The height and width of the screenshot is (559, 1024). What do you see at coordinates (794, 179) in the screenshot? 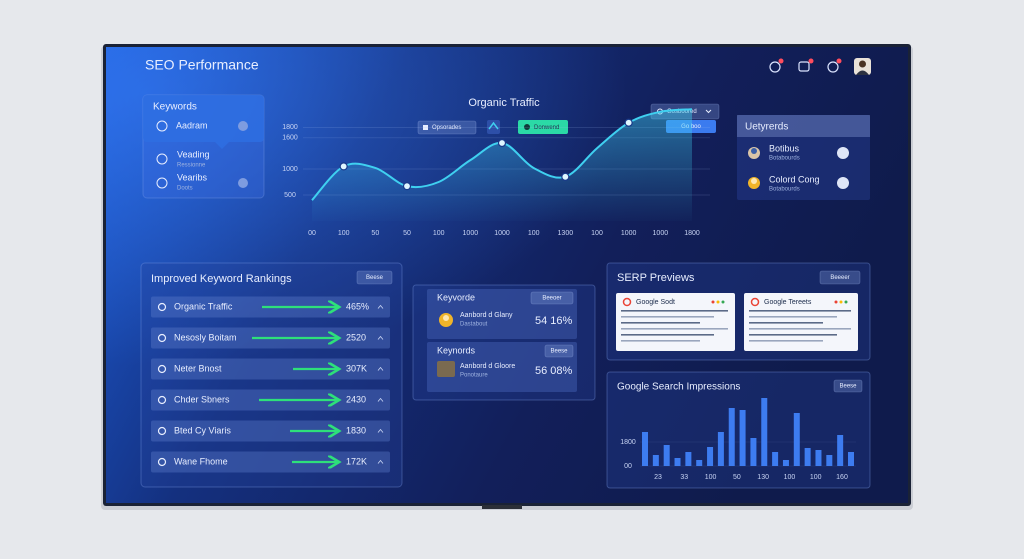
I see `item-name: Colord Cong` at bounding box center [794, 179].